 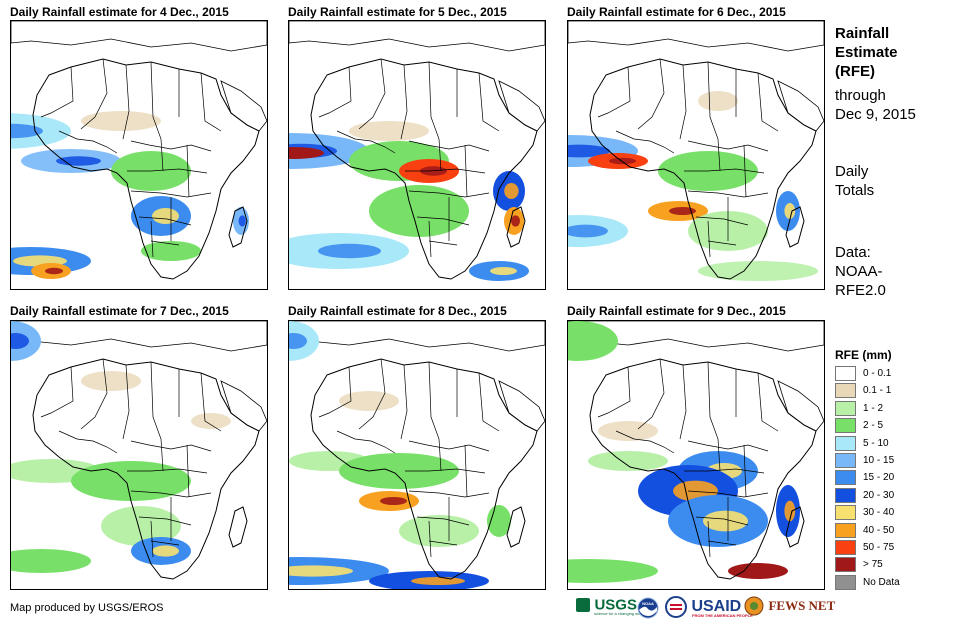 What do you see at coordinates (859, 565) in the screenshot?
I see `legend-item: > 75` at bounding box center [859, 565].